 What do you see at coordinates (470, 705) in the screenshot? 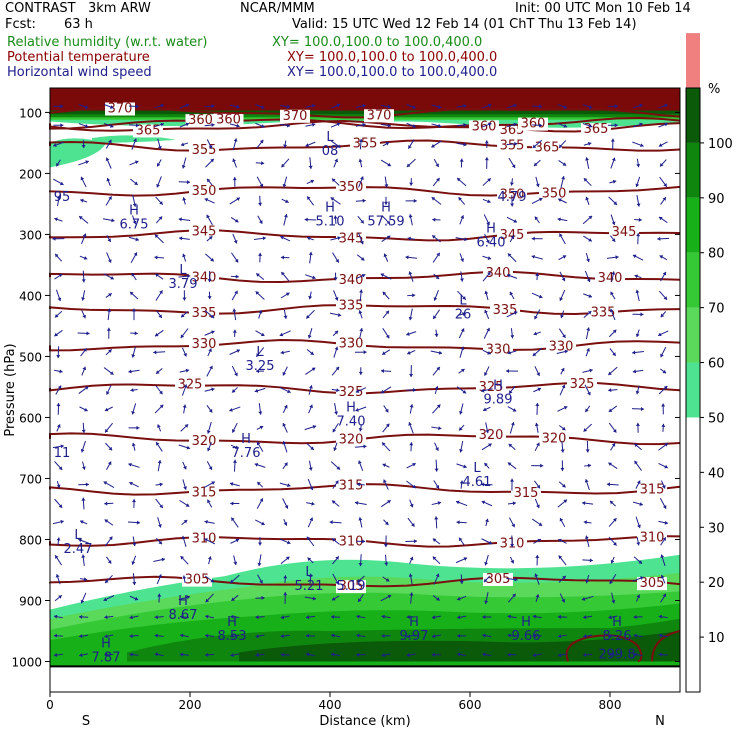
I see `x-tick-label: 600` at bounding box center [470, 705].